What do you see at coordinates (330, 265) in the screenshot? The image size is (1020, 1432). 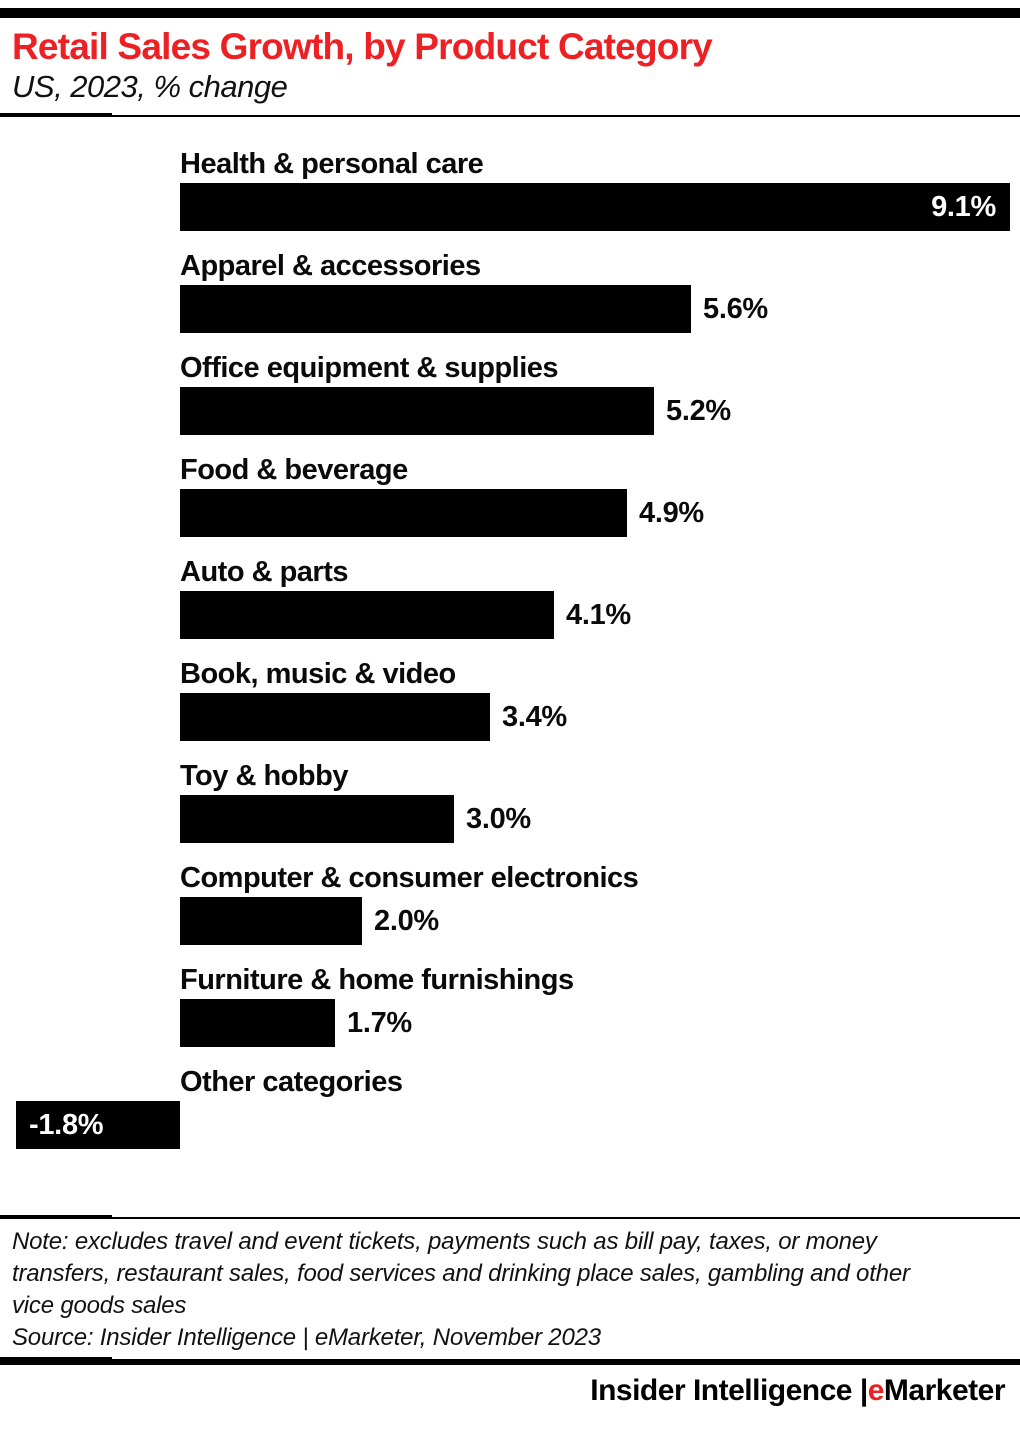 I see `category-label: Apparel & accessories` at bounding box center [330, 265].